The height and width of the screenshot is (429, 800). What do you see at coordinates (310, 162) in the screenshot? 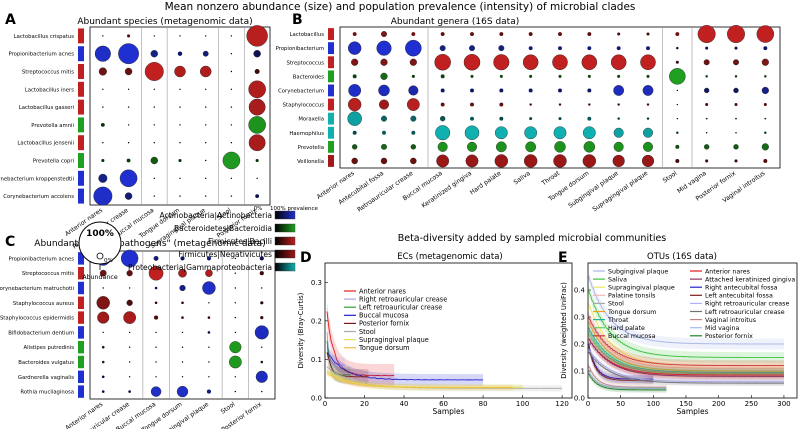
I see `row-label: Veillonella` at bounding box center [310, 162].